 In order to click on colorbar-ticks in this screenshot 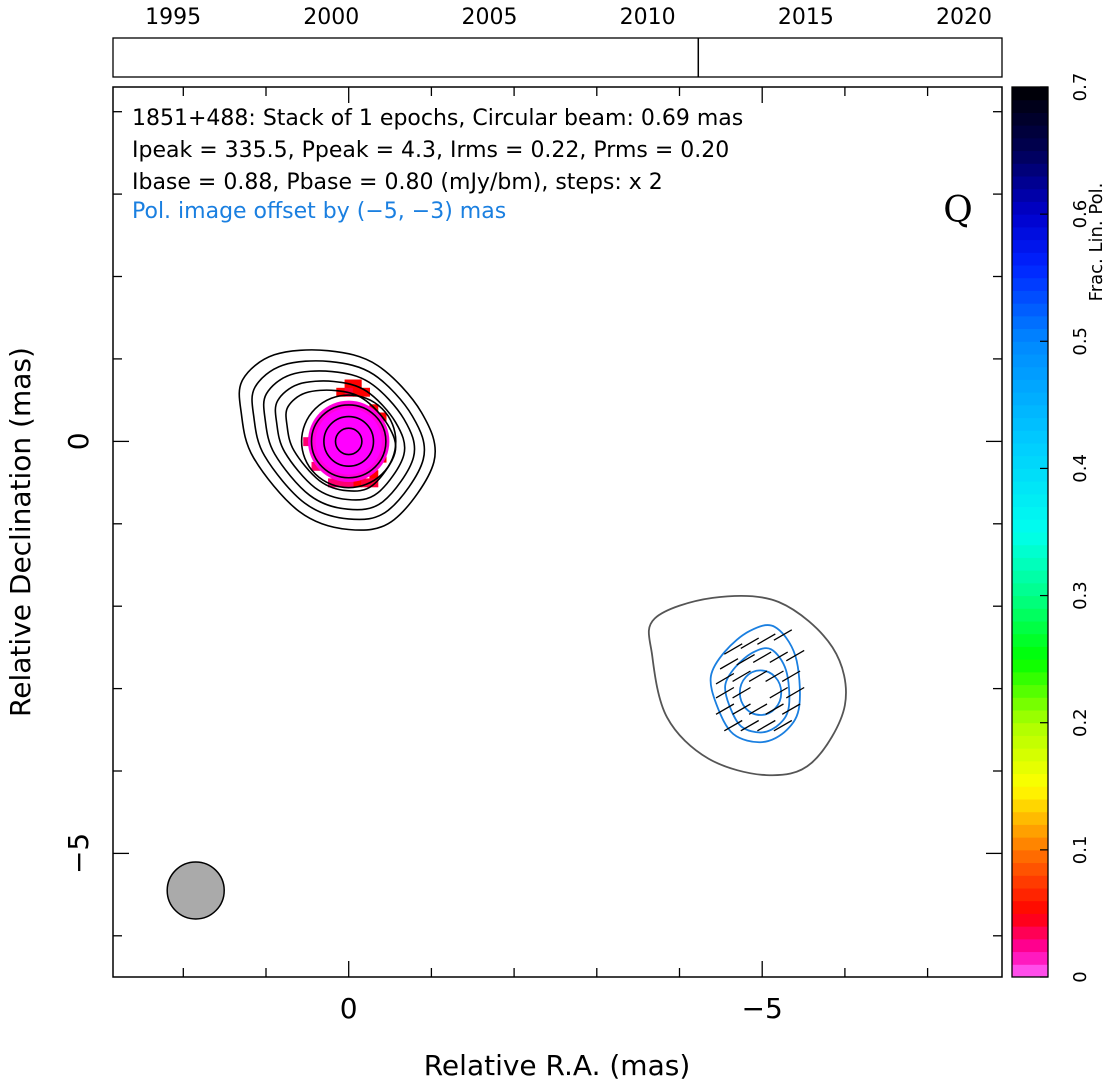, I will do `click(1044, 532)`.